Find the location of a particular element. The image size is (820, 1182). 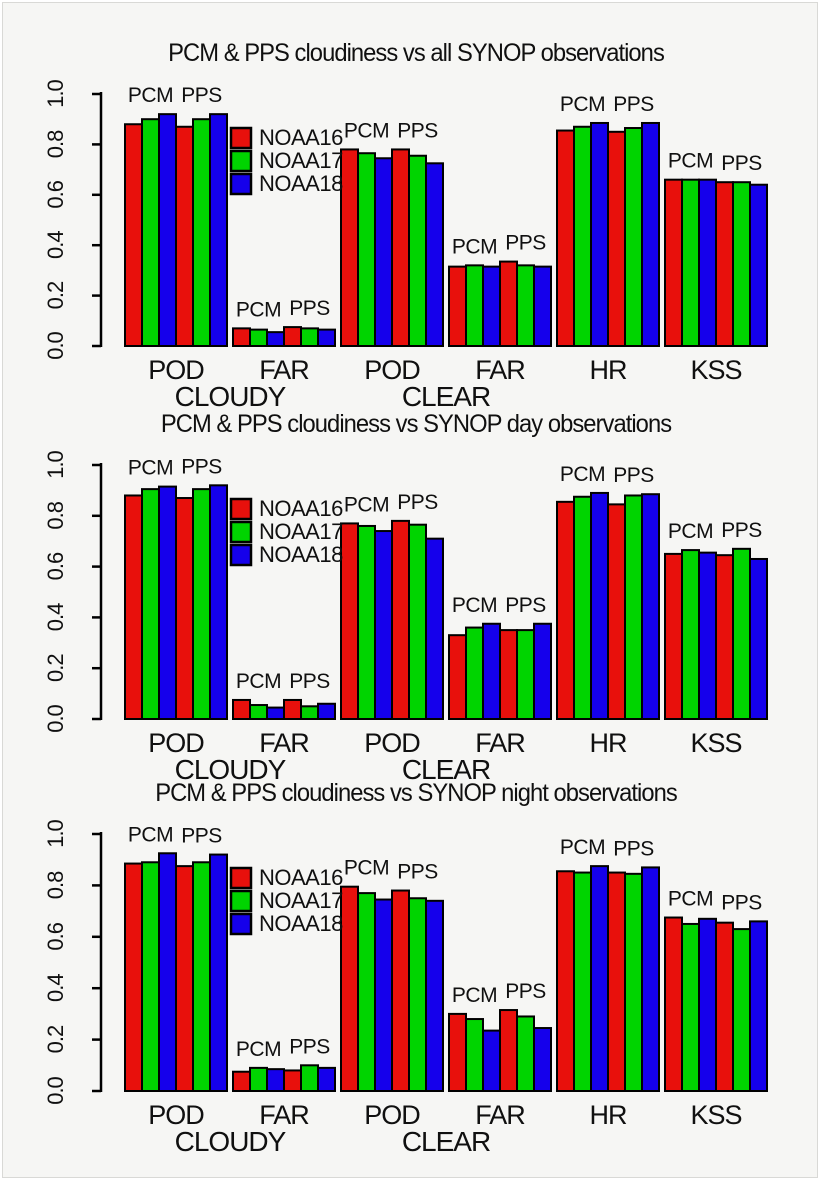

x-group-label: KSS is located at coordinates (715, 370).